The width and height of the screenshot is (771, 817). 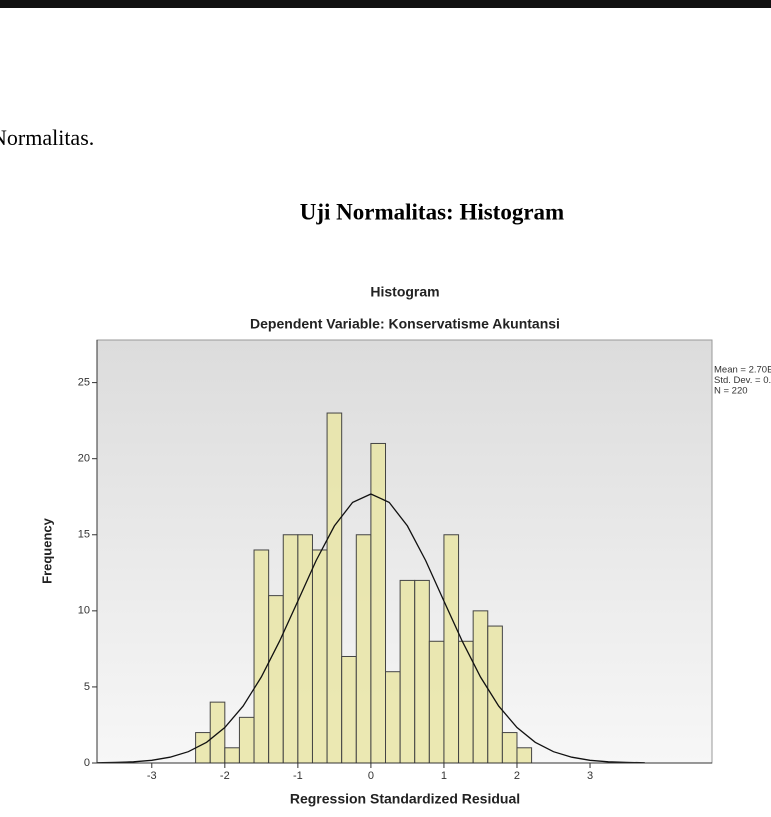 I want to click on x-tick-label: -3, so click(x=152, y=776).